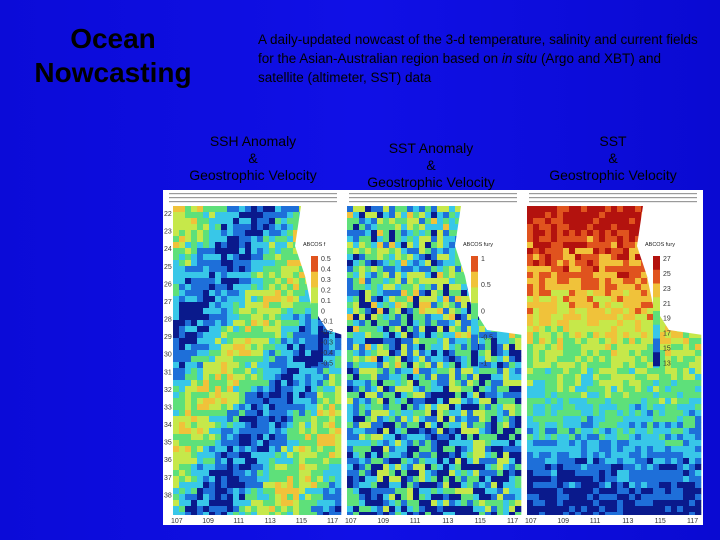 Image resolution: width=720 pixels, height=540 pixels. What do you see at coordinates (667, 289) in the screenshot?
I see `colorbar-tick-label: 23` at bounding box center [667, 289].